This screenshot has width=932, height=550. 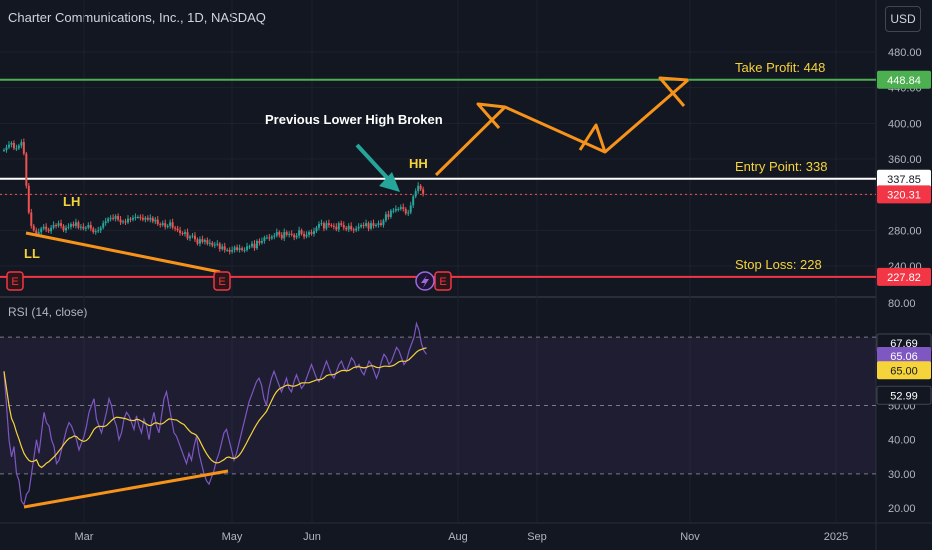 What do you see at coordinates (71, 201) in the screenshot?
I see `label-lh: LH` at bounding box center [71, 201].